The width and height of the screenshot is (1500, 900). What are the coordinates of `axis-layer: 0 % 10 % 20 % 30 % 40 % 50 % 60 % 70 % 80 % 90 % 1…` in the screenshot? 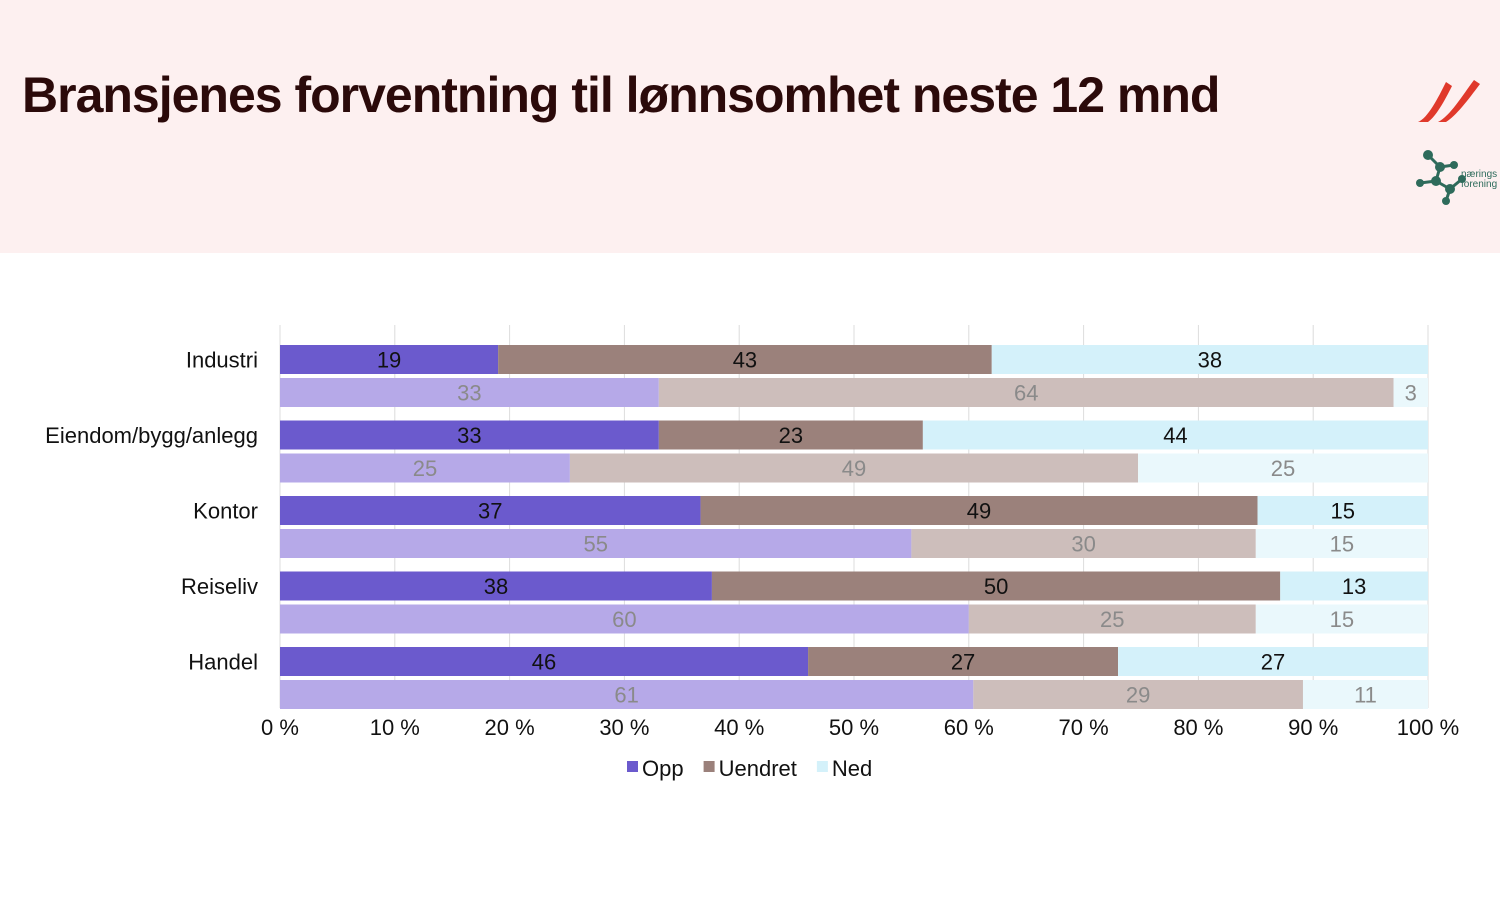 It's located at (860, 727).